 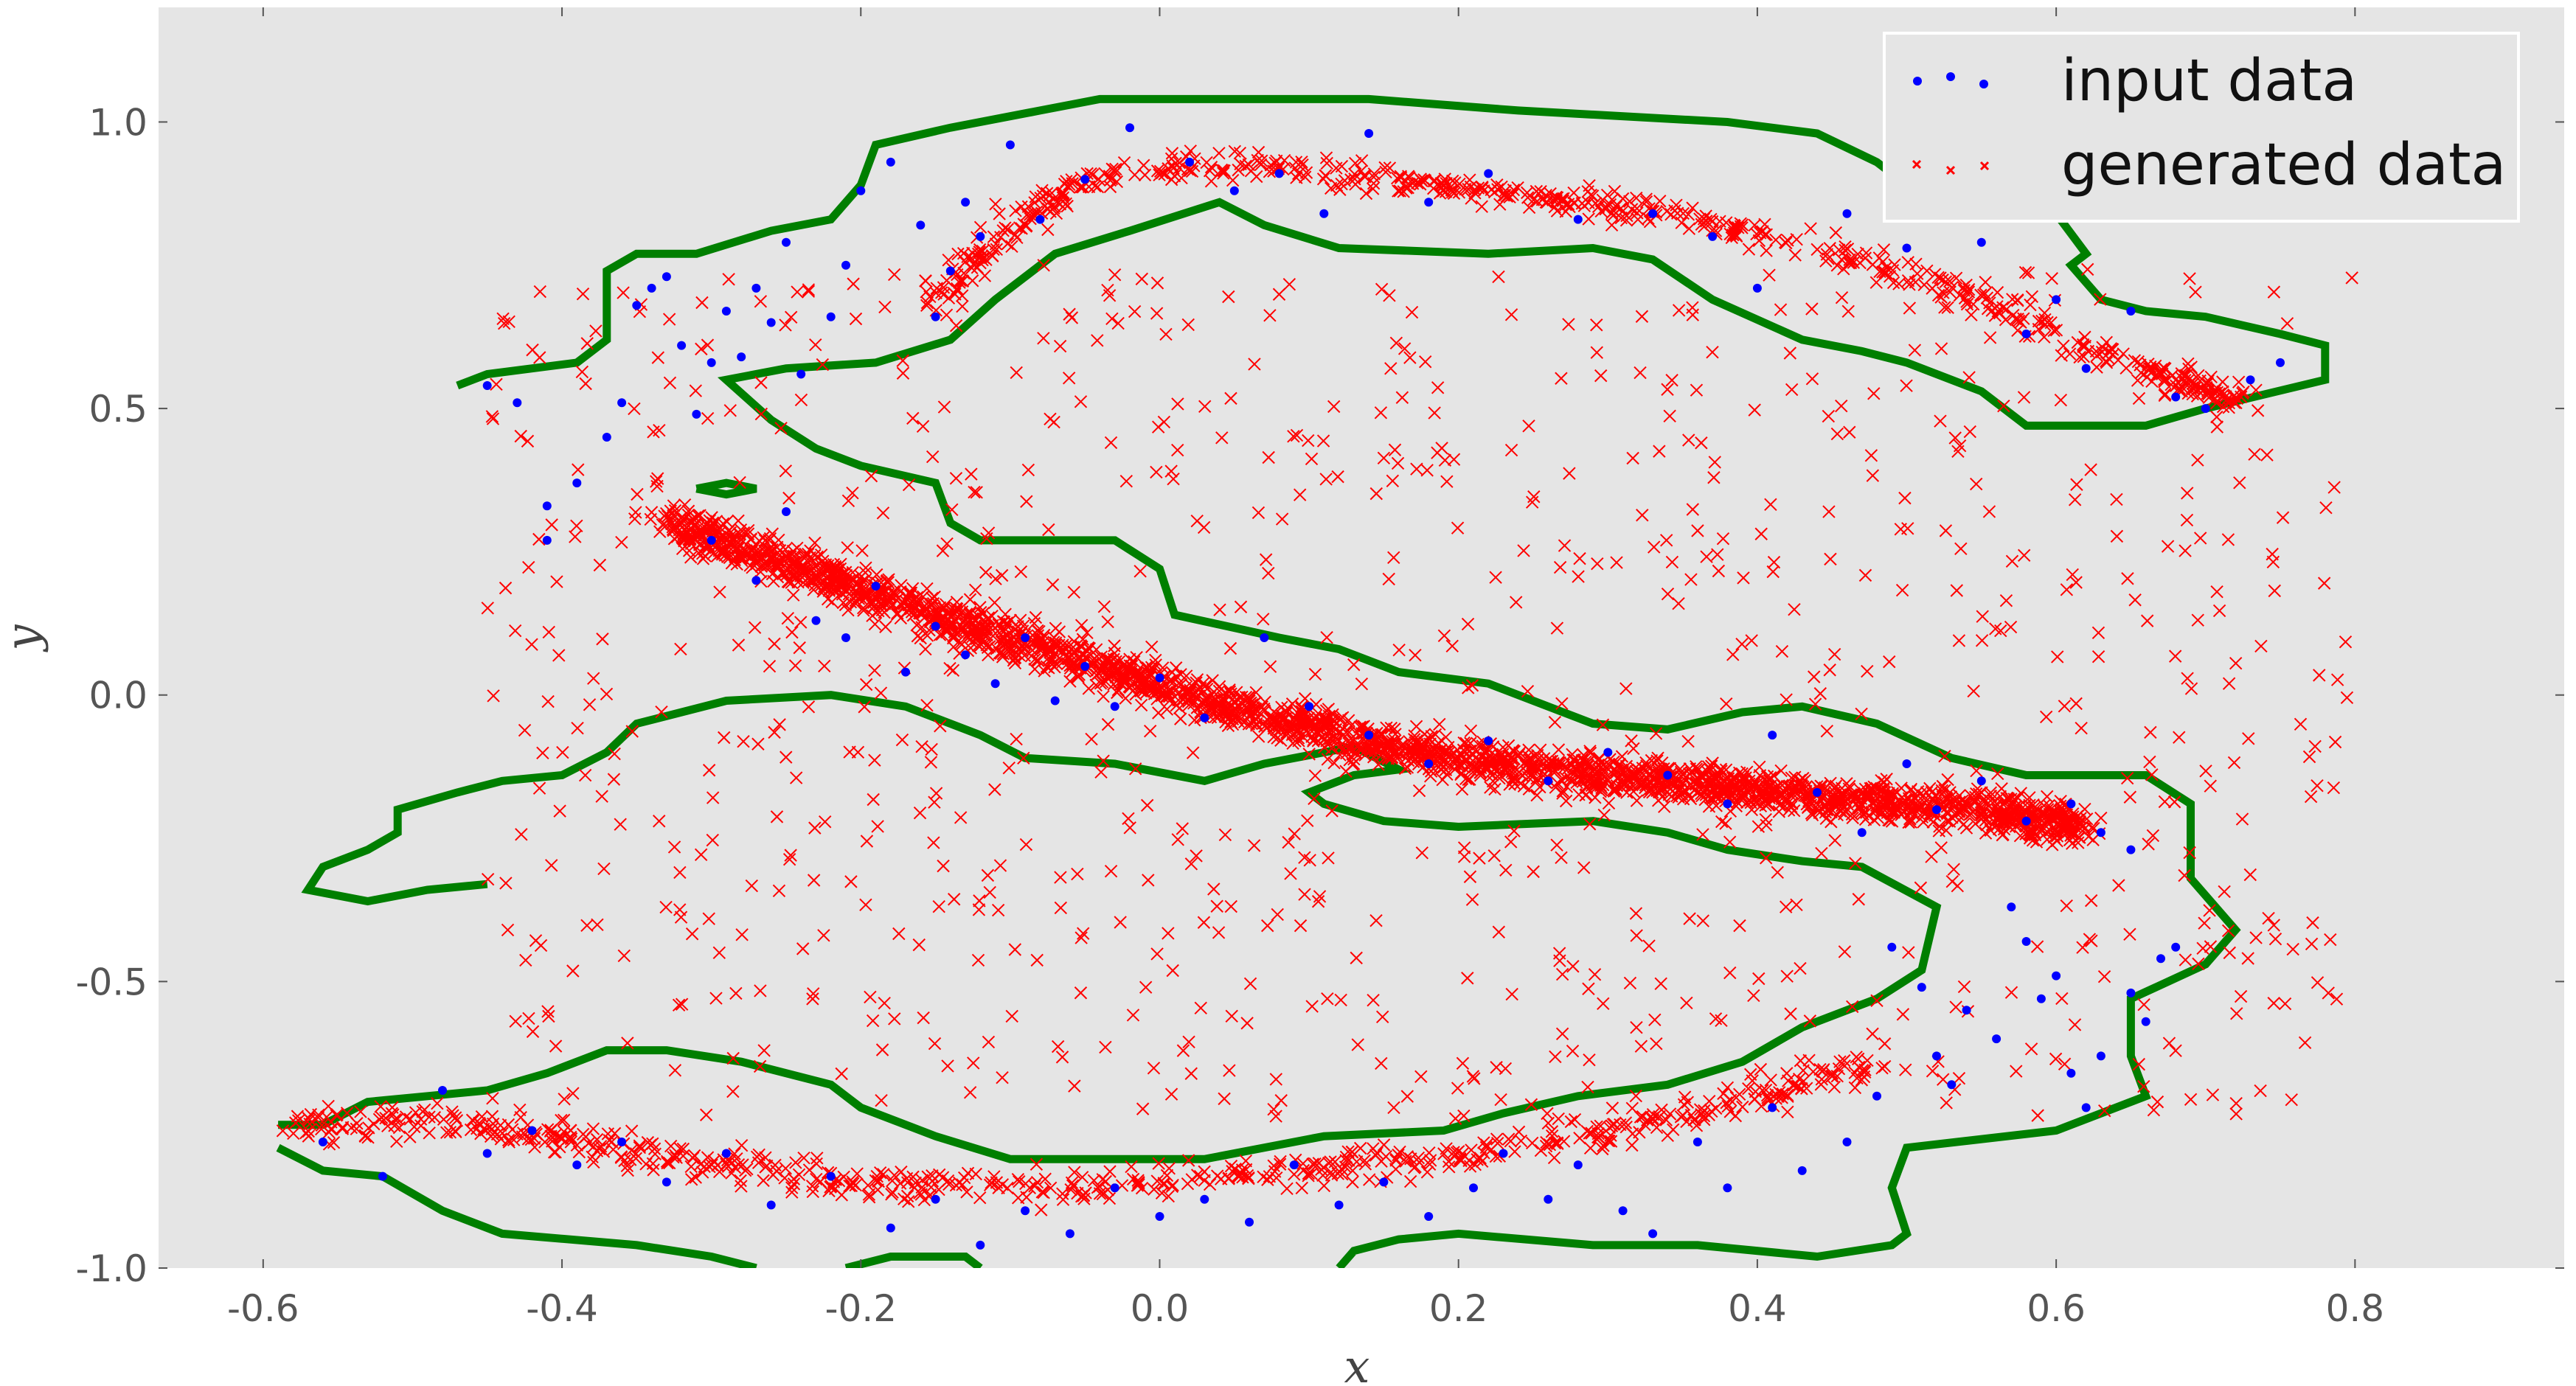 I want to click on legend-label-input-data: input data, so click(x=2209, y=81).